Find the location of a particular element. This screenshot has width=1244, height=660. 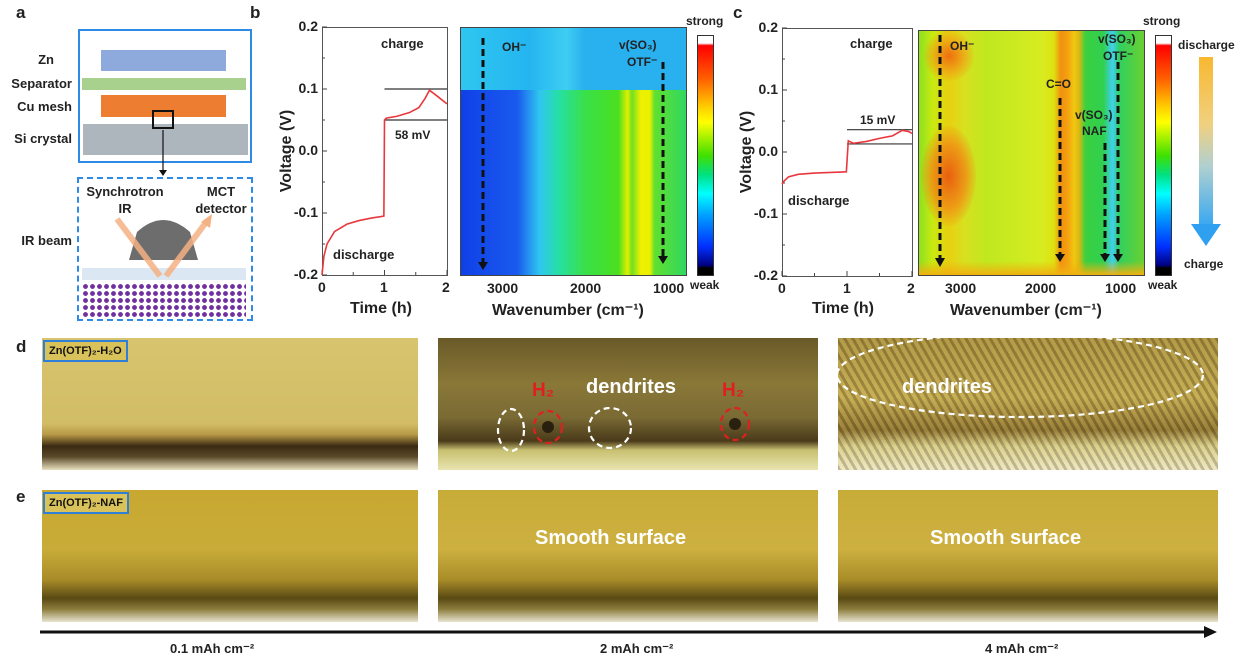

smooth-surface-label-4: Smooth surface is located at coordinates (1006, 538).